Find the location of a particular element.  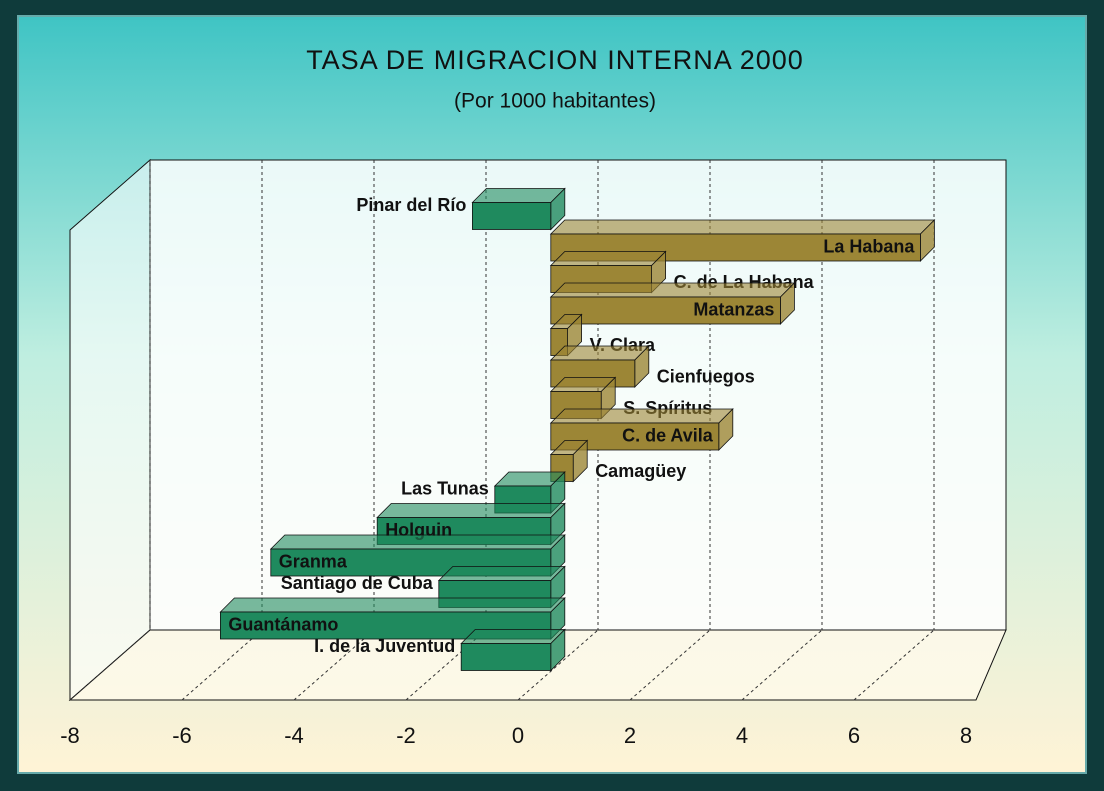

x-tick-label: 0 is located at coordinates (518, 735).